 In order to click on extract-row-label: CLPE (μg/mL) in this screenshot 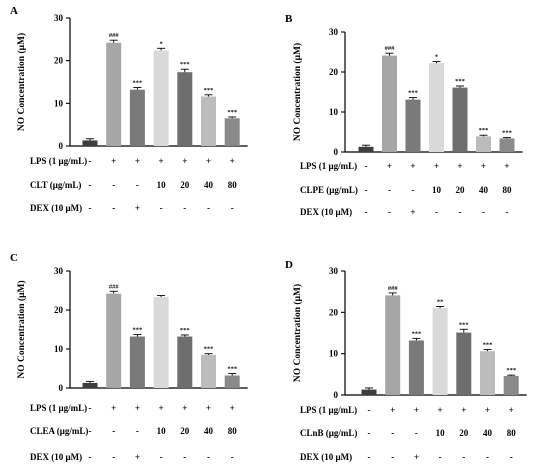, I will do `click(329, 190)`.